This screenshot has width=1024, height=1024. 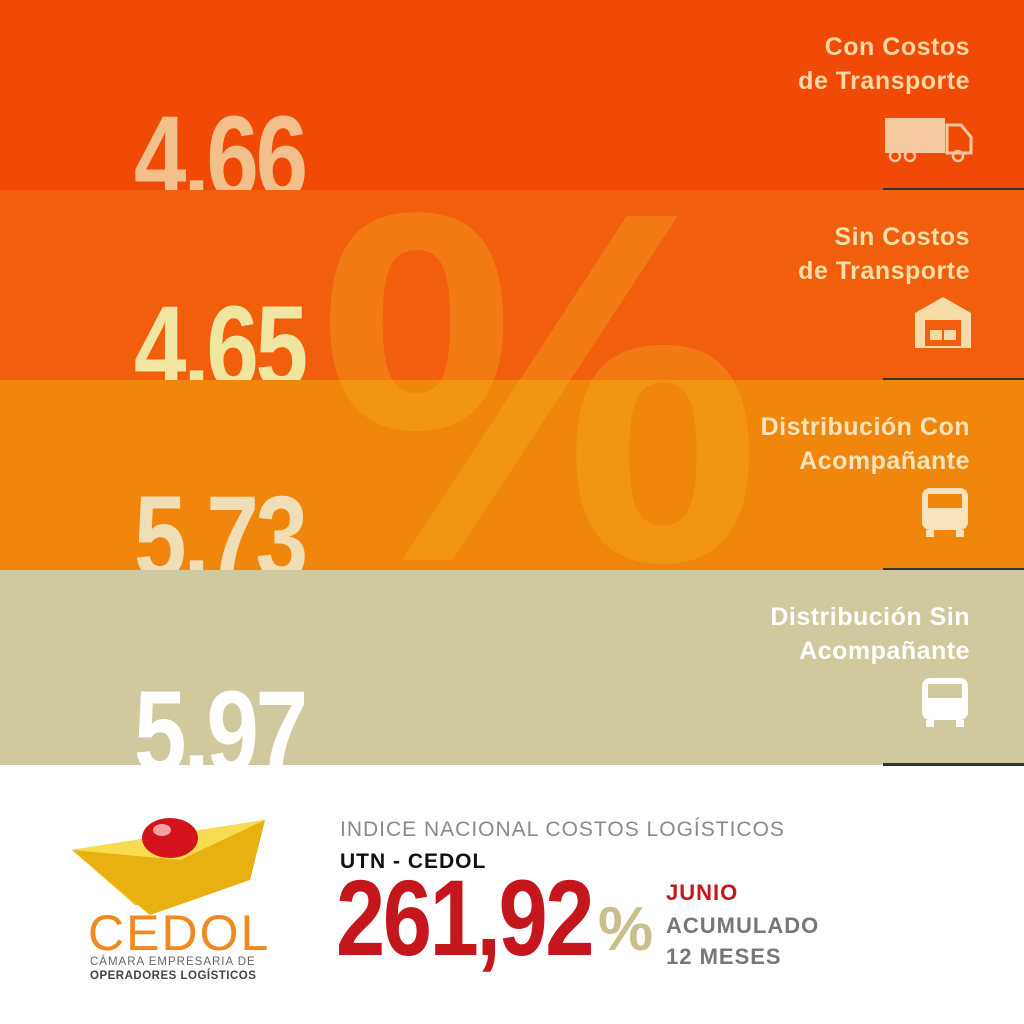 I want to click on logo-line2: OPERADORES LOGÍSTICOS, so click(x=173, y=975).